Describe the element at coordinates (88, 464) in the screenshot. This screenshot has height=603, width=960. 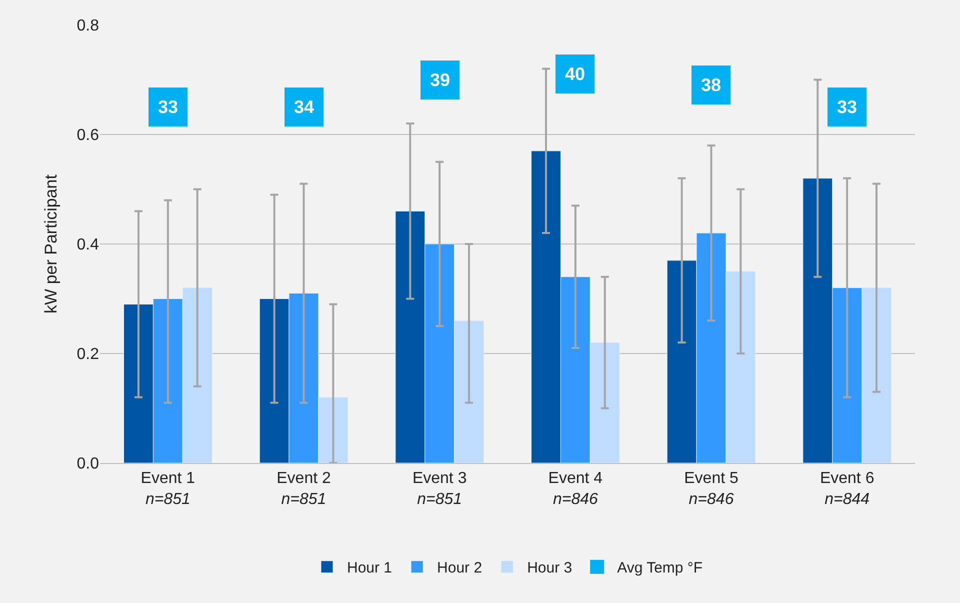
I see `y-tick-label: 0.0` at that location.